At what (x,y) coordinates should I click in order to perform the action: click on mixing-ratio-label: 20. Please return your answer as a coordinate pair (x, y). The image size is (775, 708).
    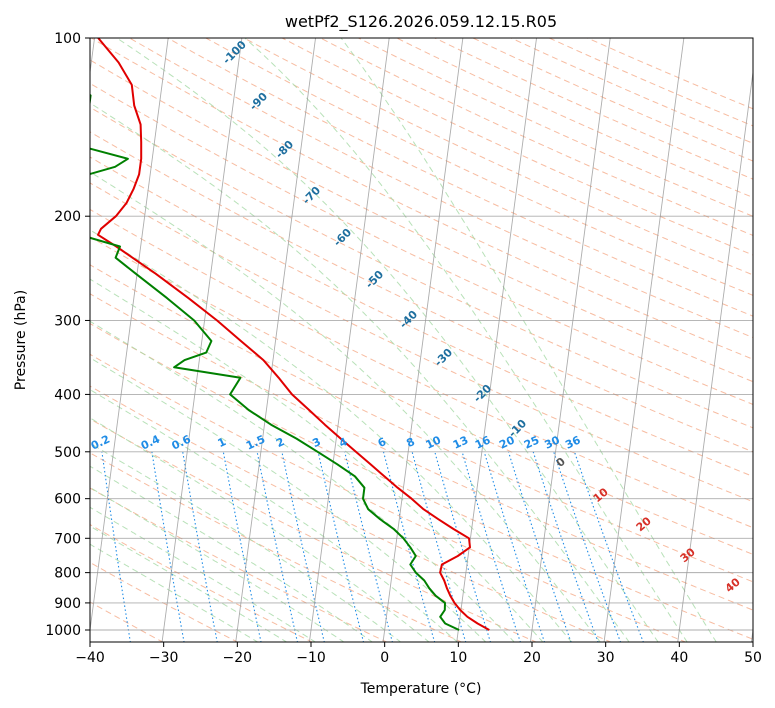
    Looking at the image, I should click on (507, 442).